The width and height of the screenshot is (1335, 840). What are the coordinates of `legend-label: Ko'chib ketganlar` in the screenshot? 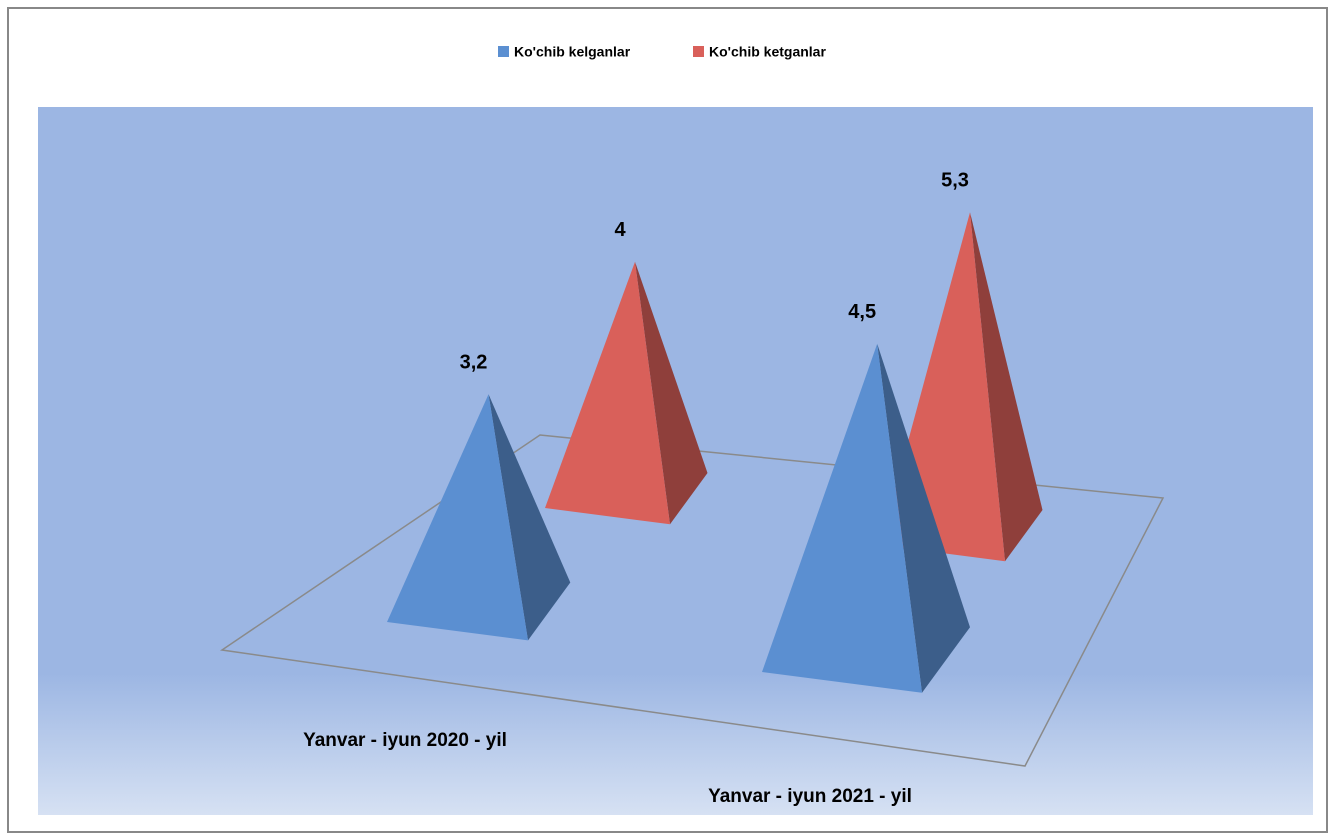 It's located at (767, 52).